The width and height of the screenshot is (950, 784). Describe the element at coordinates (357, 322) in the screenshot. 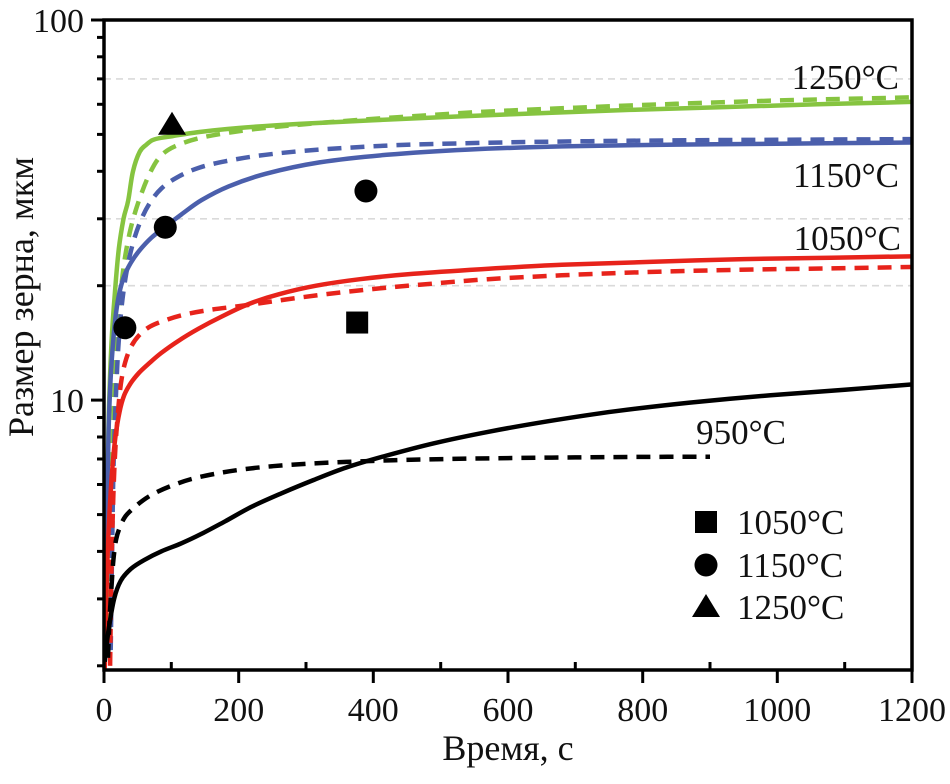

I see `marker-square-1050°C-1` at that location.